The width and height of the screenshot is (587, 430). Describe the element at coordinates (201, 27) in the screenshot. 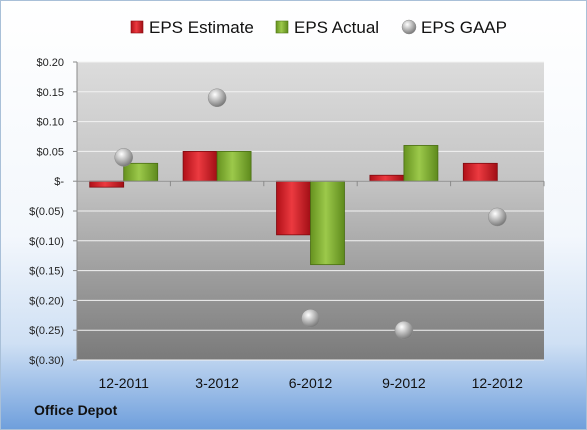

I see `legend-label-eps-estimate: EPS Estimate` at that location.